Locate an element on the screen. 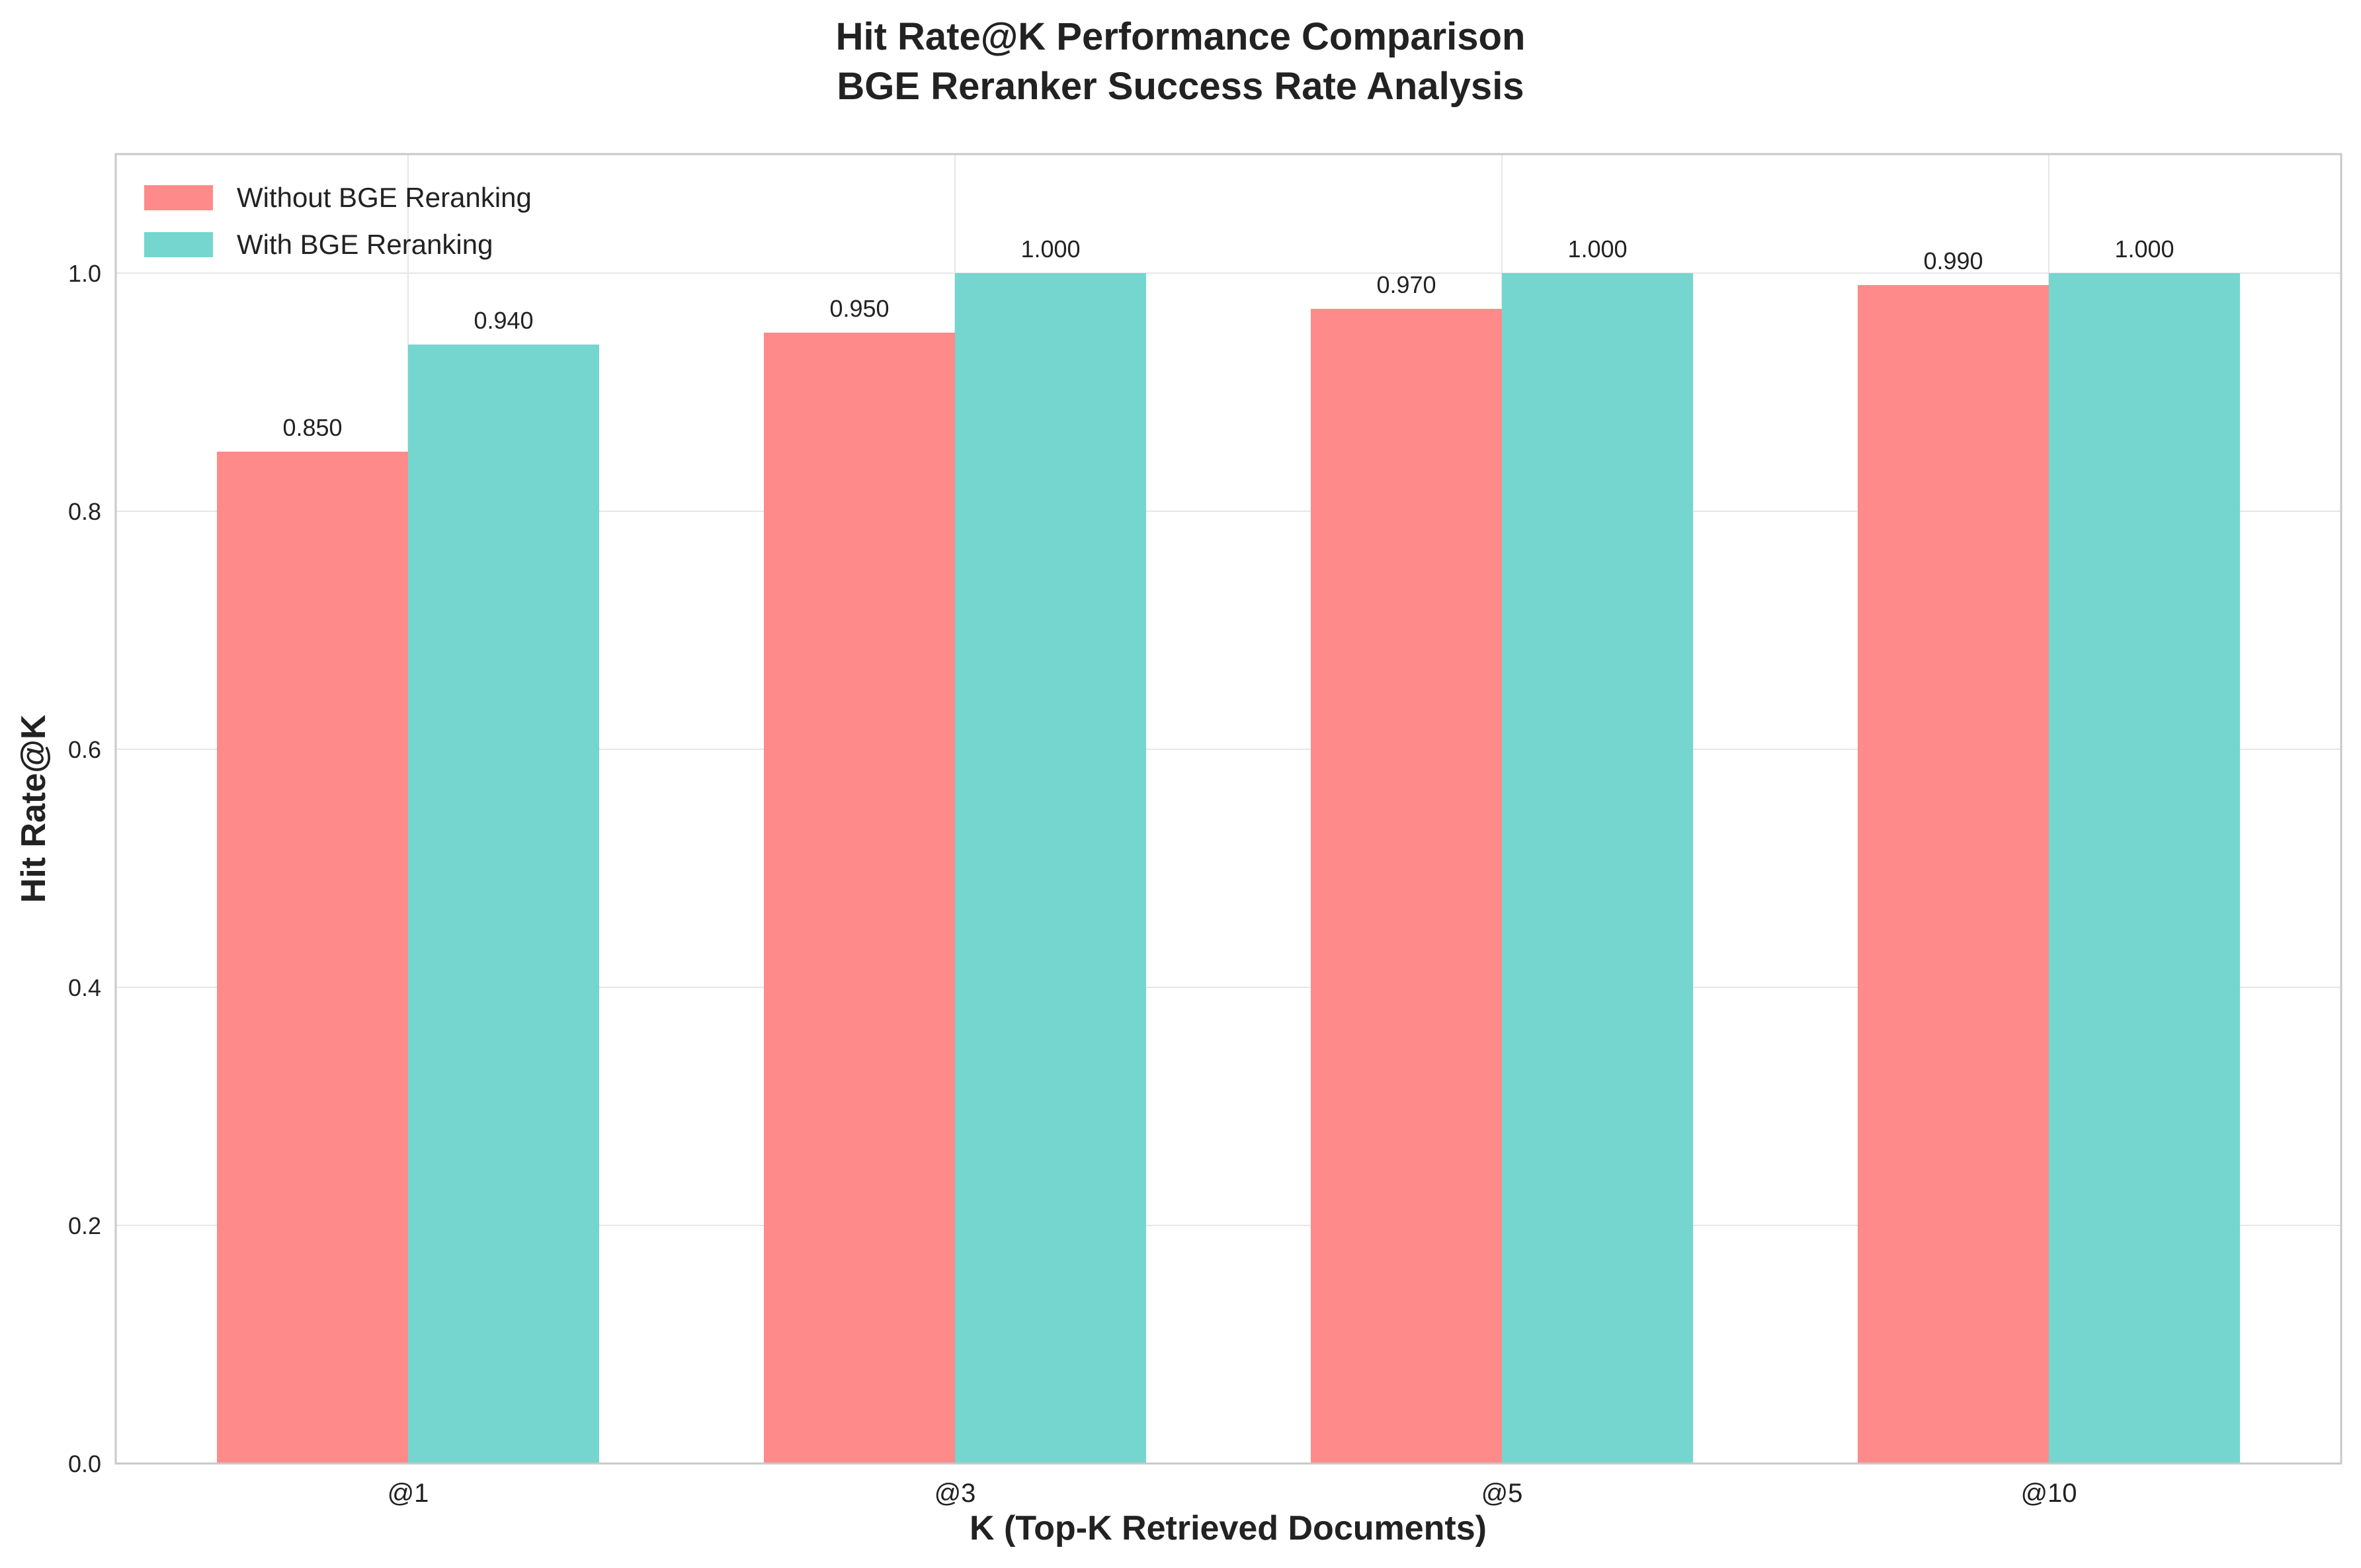 This screenshot has width=2361, height=1568. legend-swatch-with-bge is located at coordinates (178, 244).